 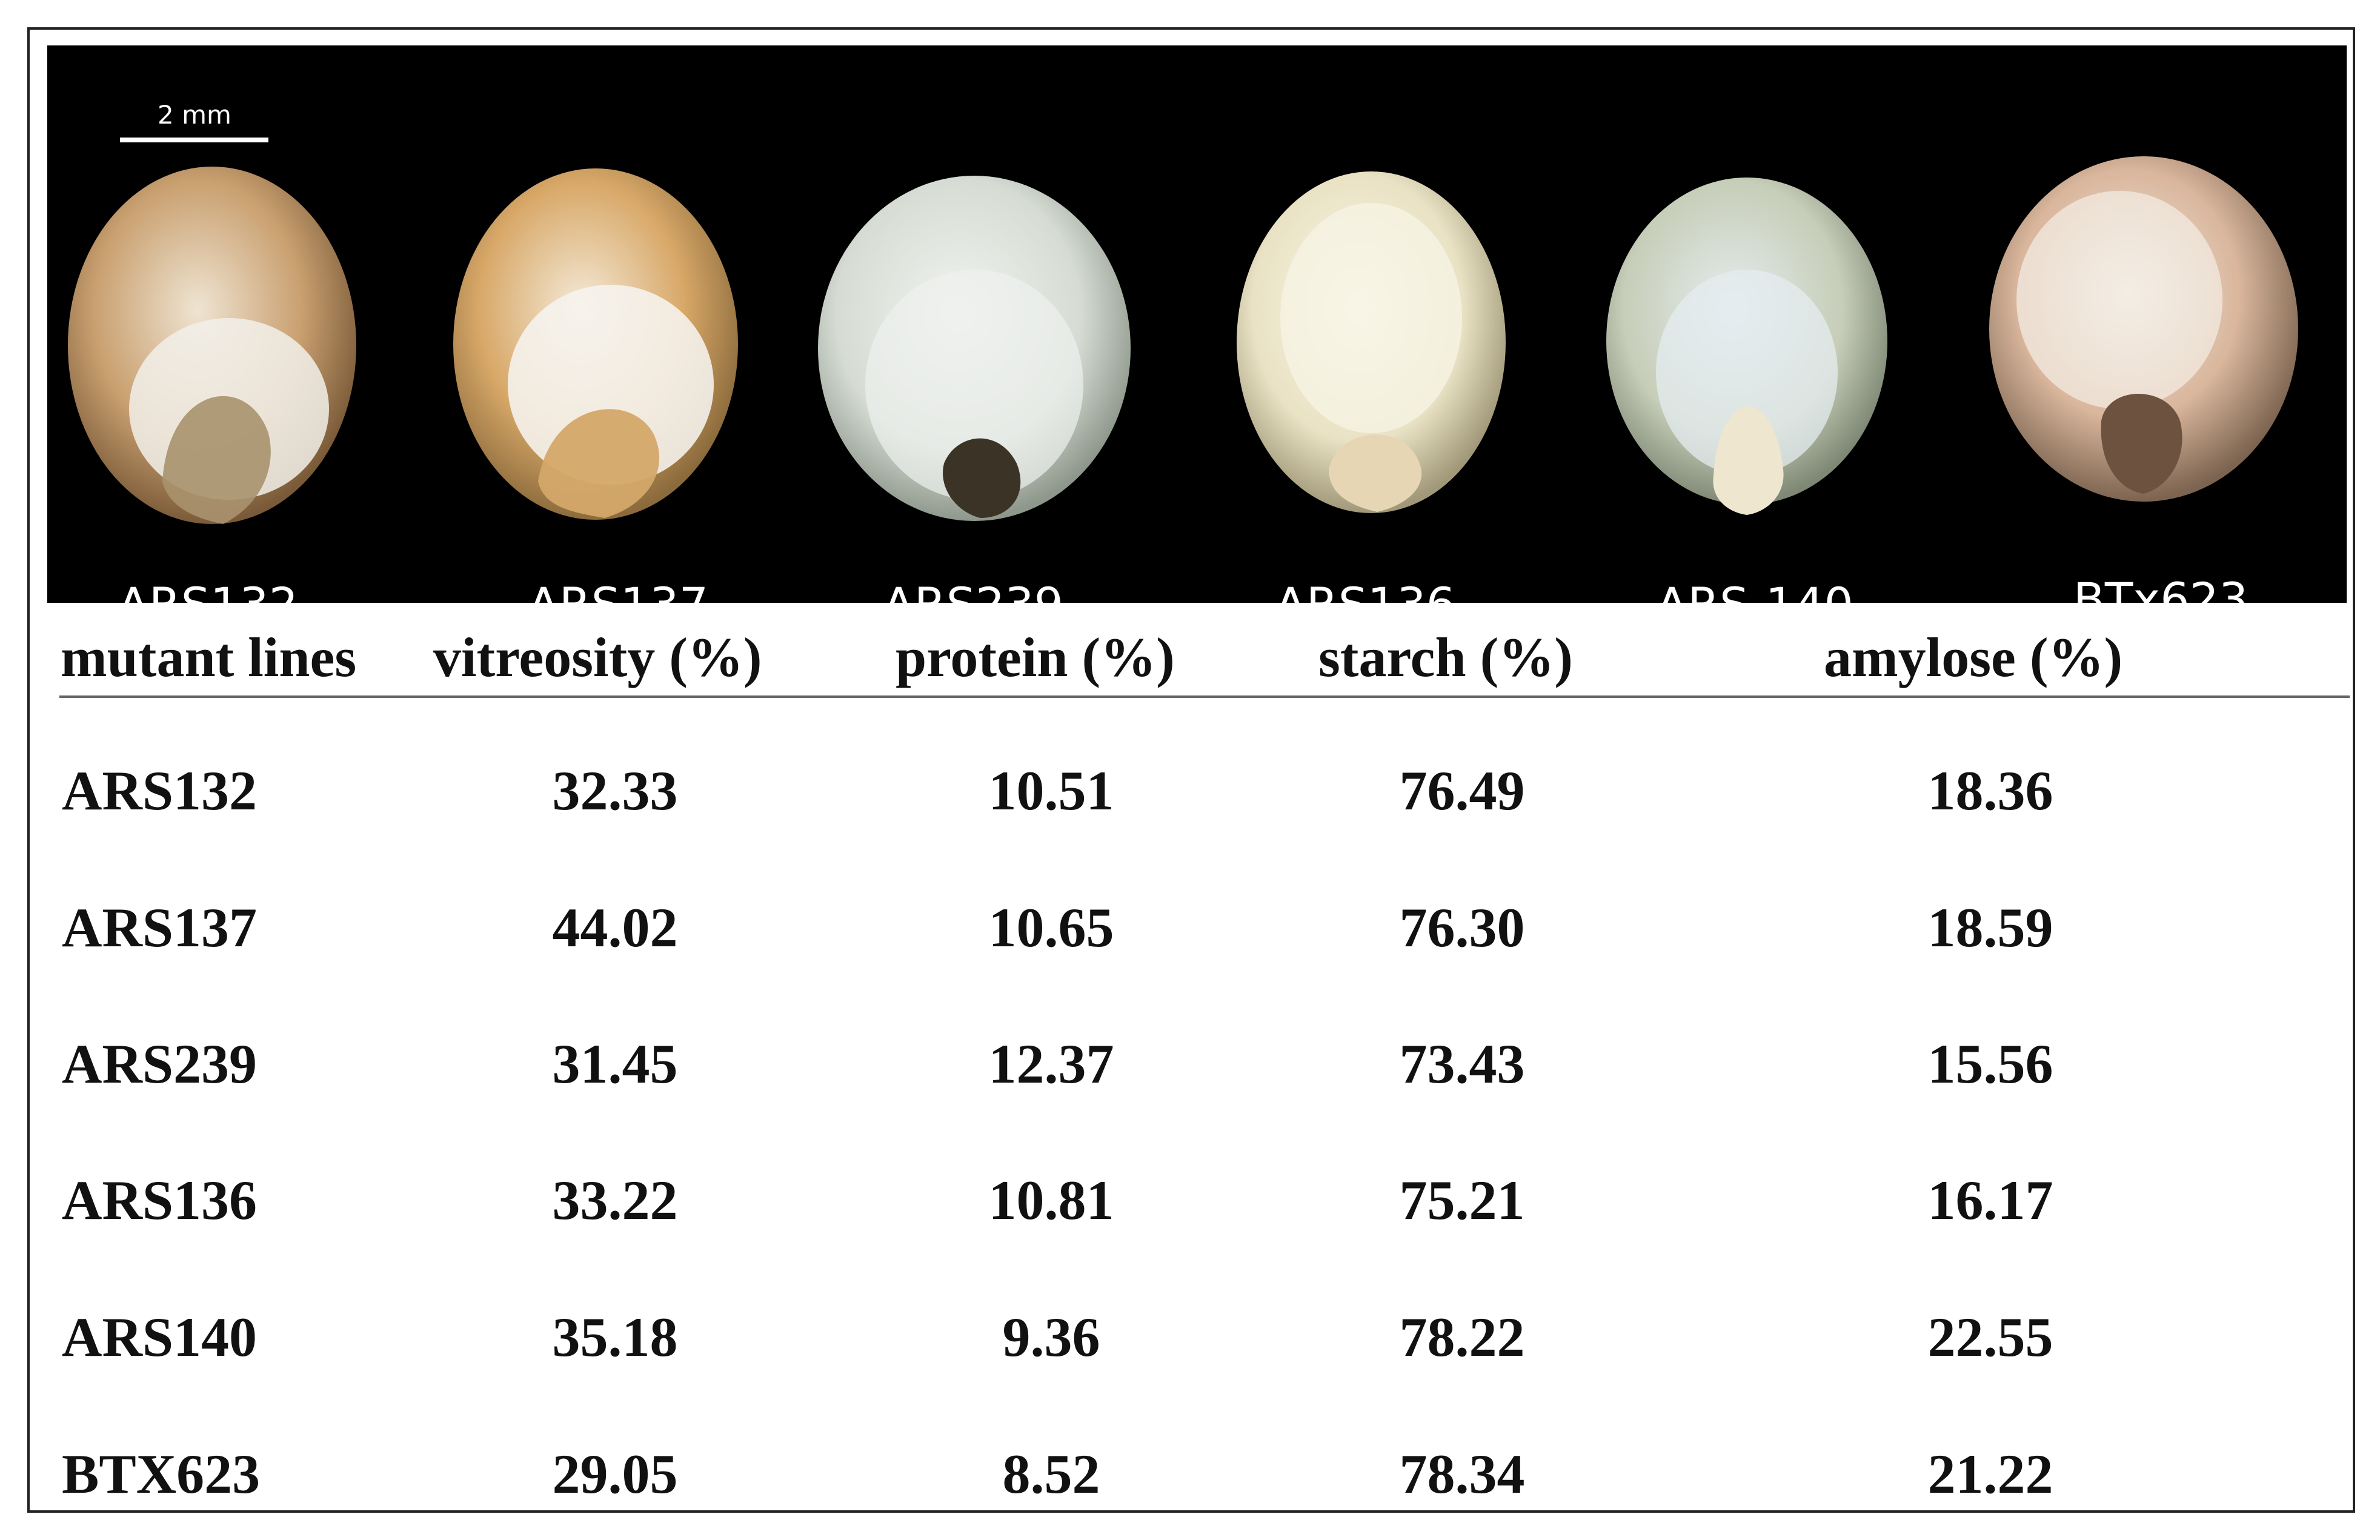 What do you see at coordinates (615, 1200) in the screenshot?
I see `cell-vitreosity: 33.22` at bounding box center [615, 1200].